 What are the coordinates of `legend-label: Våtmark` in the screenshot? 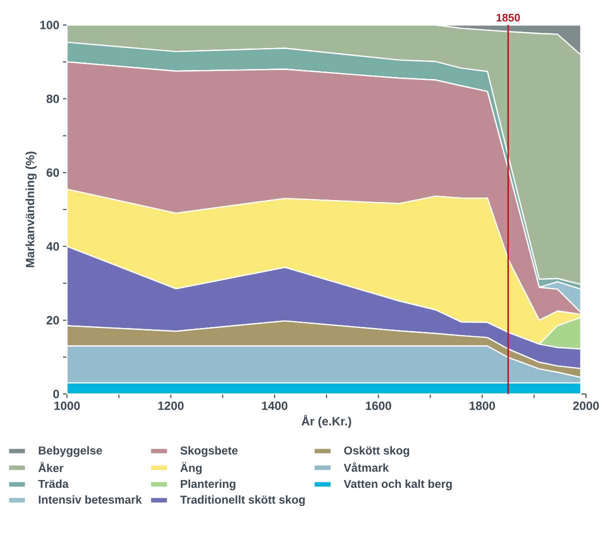 It's located at (366, 467).